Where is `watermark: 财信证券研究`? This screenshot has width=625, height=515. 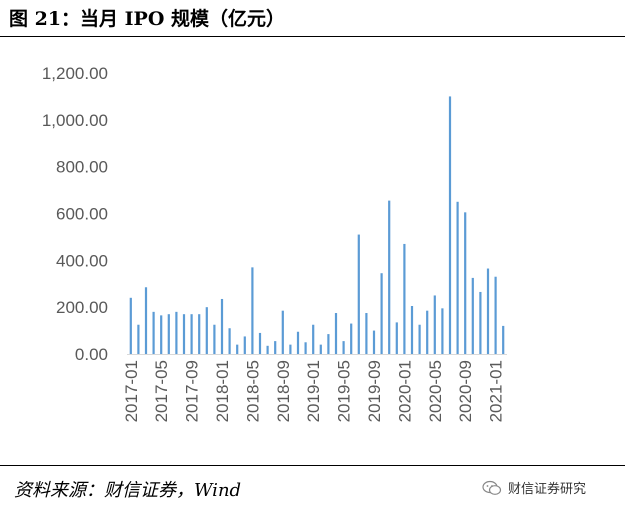 watermark: 财信证券研究 is located at coordinates (534, 487).